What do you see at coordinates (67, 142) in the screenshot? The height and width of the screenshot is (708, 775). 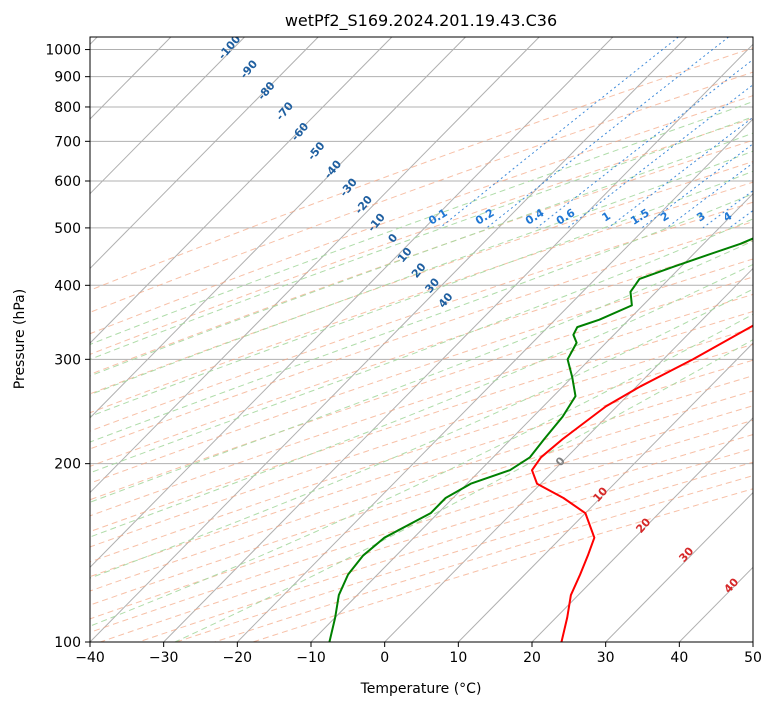 I see `y-tick-label: 700` at bounding box center [67, 142].